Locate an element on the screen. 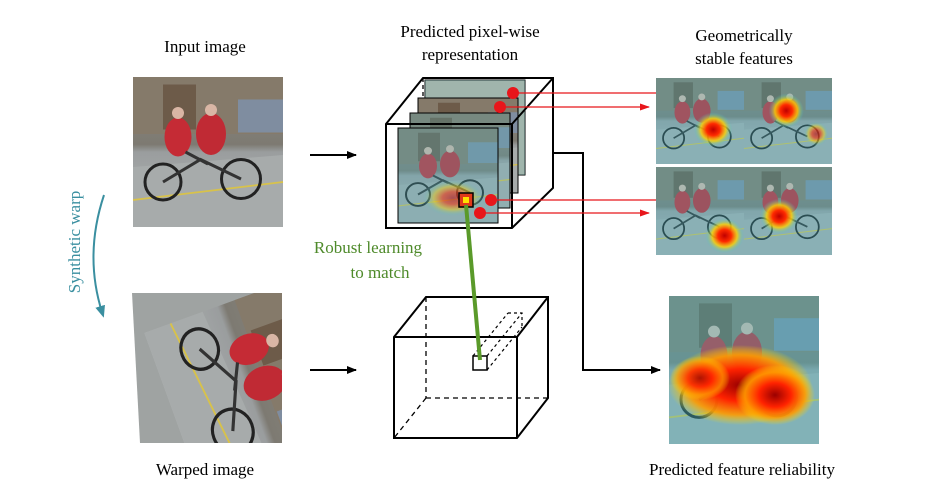  label-stable-2: stable features is located at coordinates (744, 58).